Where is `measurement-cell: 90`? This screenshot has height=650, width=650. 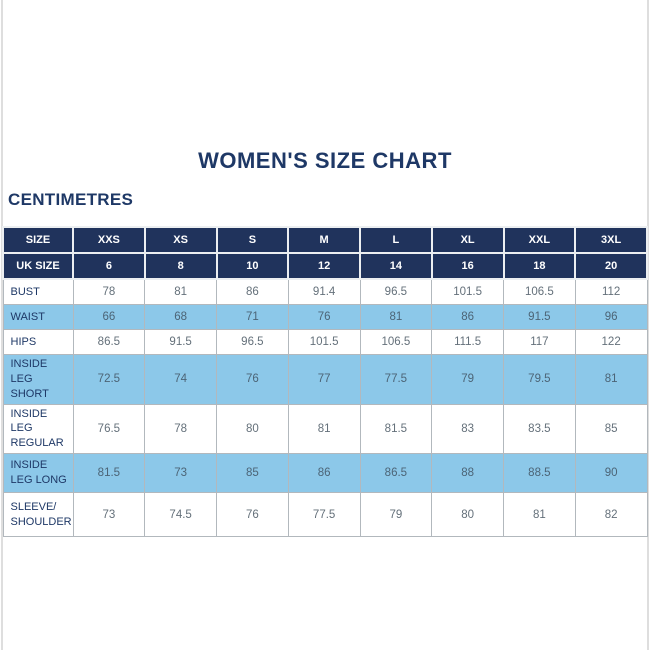 measurement-cell: 90 is located at coordinates (611, 473).